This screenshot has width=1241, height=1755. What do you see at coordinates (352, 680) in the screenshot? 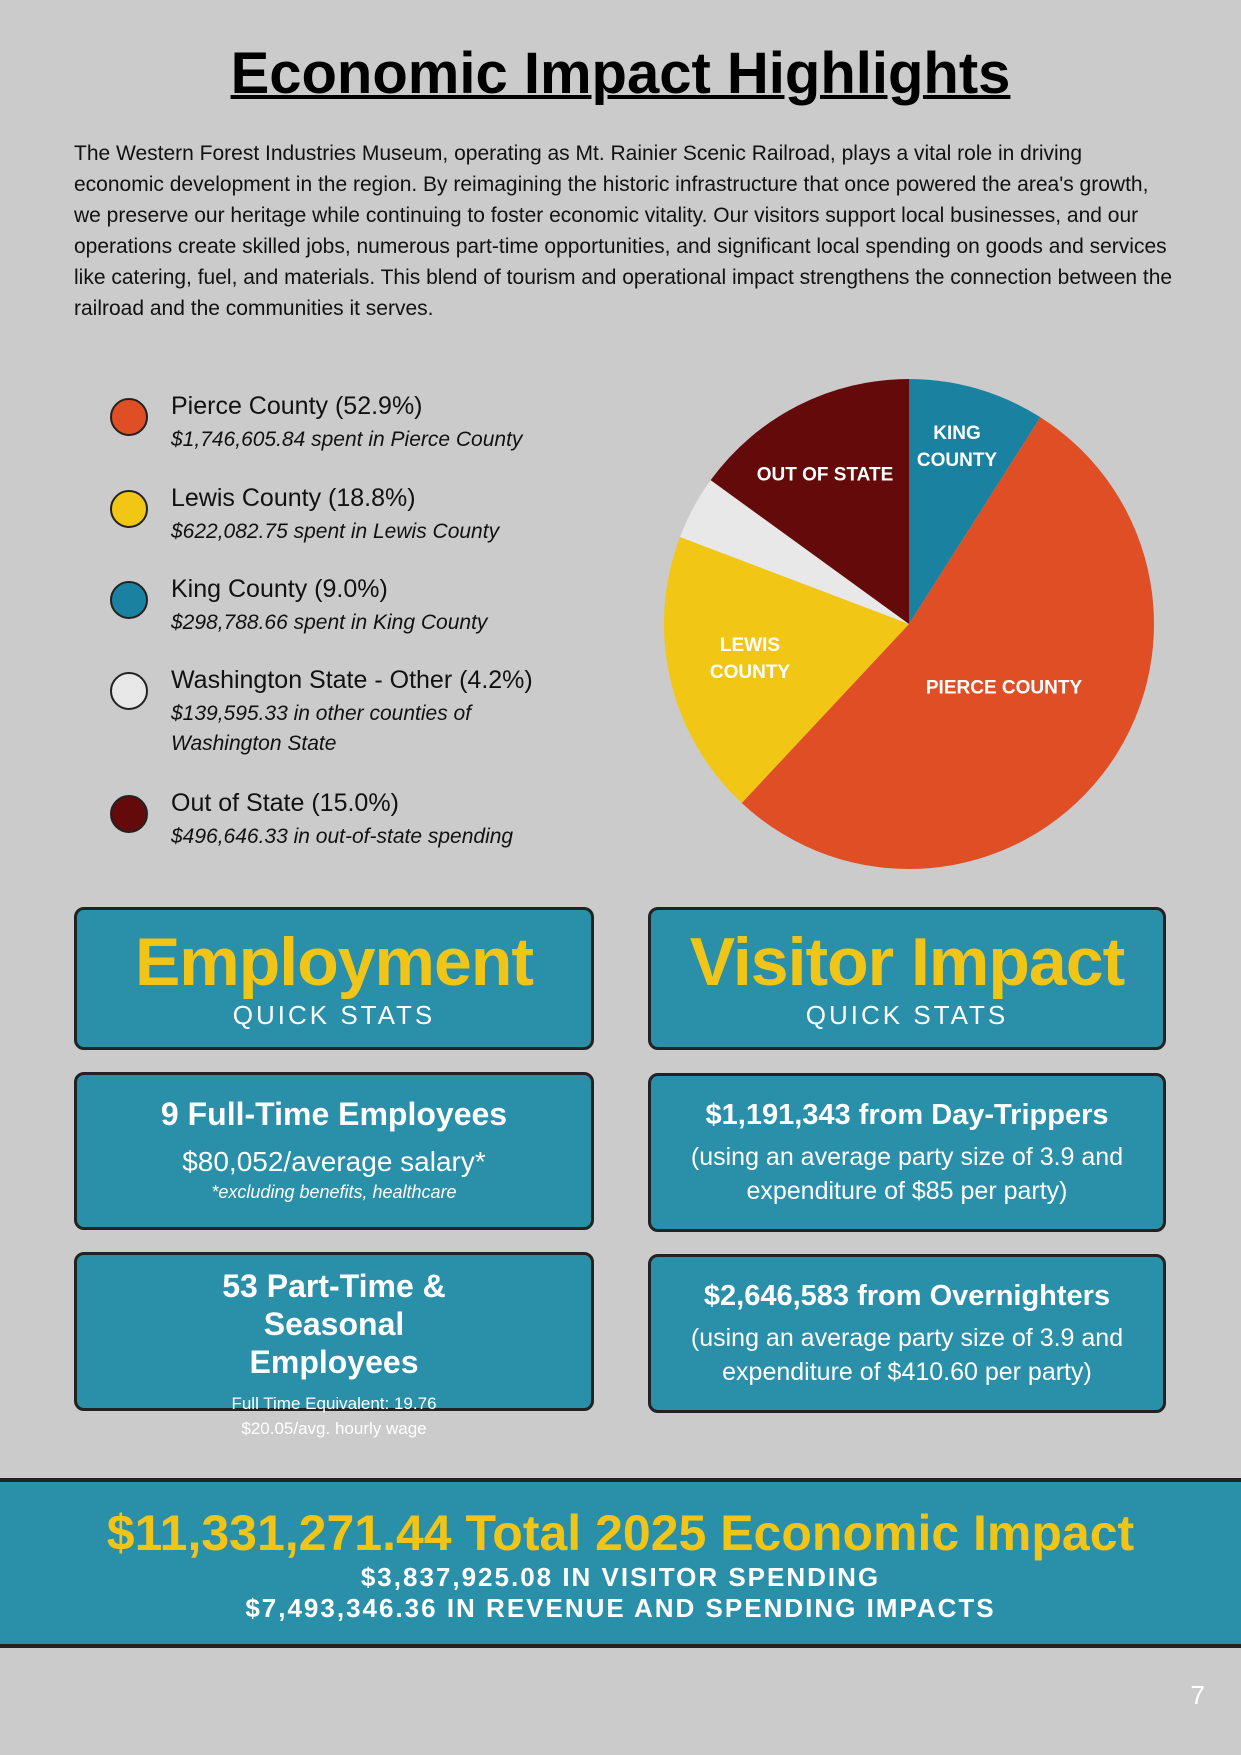
I see `legend-label: Washington State - Other (4.2%)` at bounding box center [352, 680].